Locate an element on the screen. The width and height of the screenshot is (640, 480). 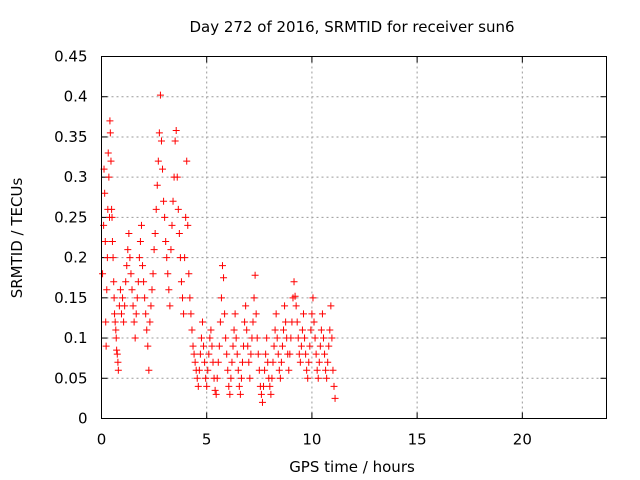
y-axis-title: SRMTID / TECUs is located at coordinates (17, 238).